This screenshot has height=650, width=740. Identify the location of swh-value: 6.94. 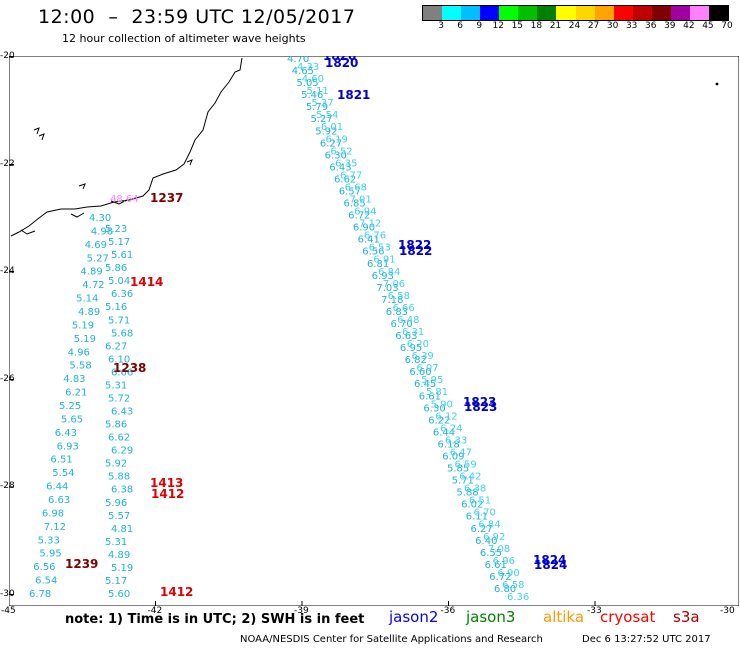
(365, 212).